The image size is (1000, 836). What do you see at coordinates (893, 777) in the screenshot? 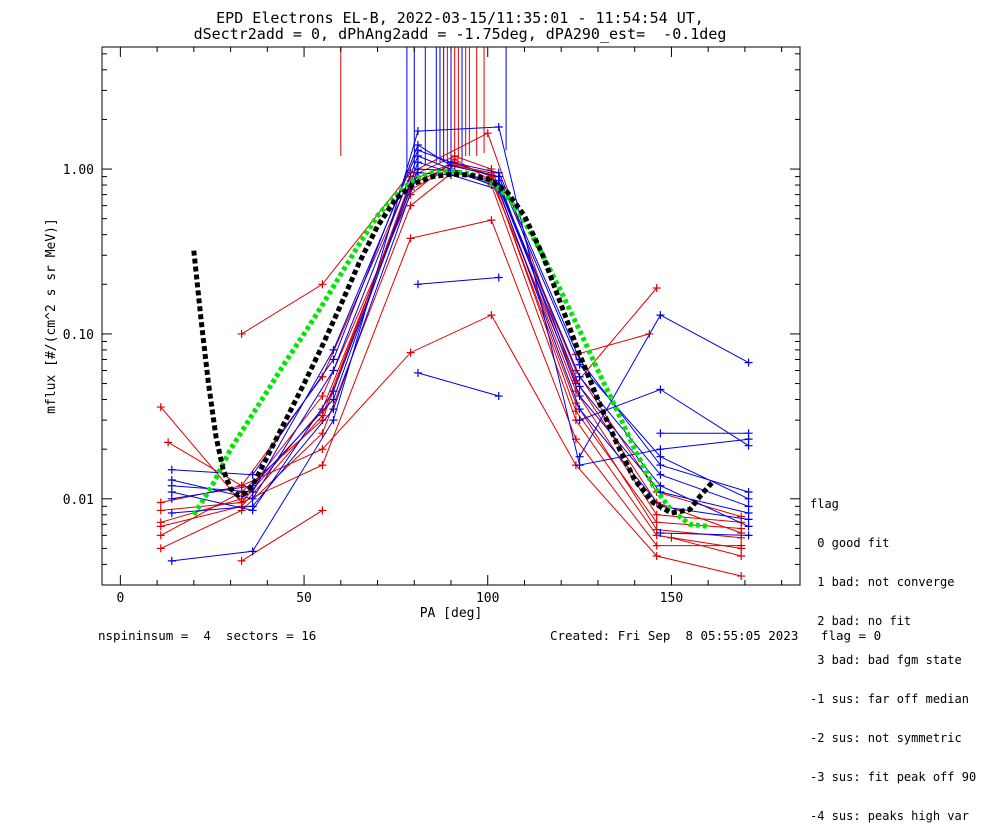
I see `legend-item: -3 sus: fit peak off 90` at bounding box center [893, 777].